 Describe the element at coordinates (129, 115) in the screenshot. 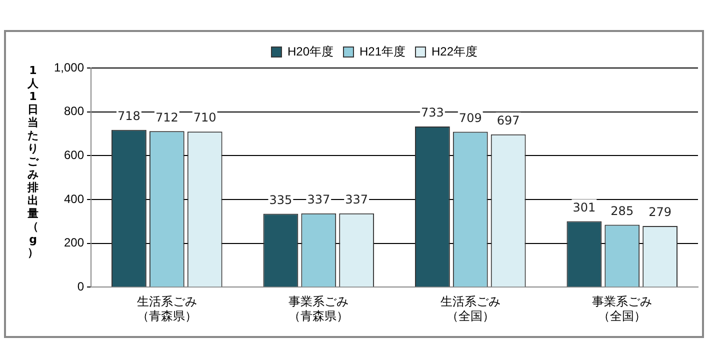

I see `data-label: 718` at that location.